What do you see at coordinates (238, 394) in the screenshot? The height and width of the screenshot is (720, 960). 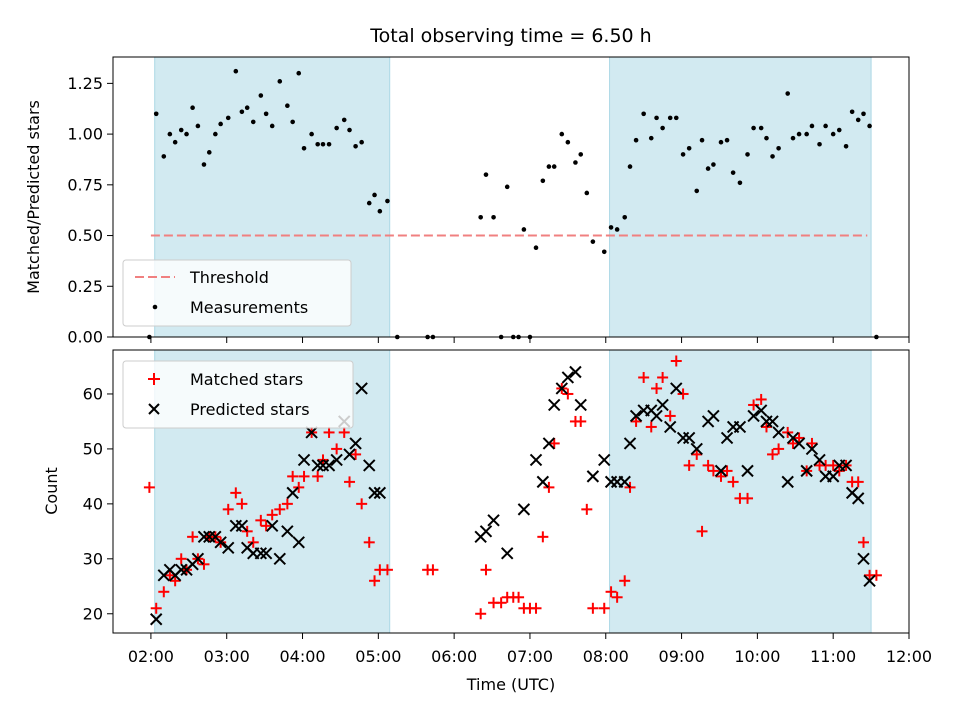 I see `count-legend-box` at bounding box center [238, 394].